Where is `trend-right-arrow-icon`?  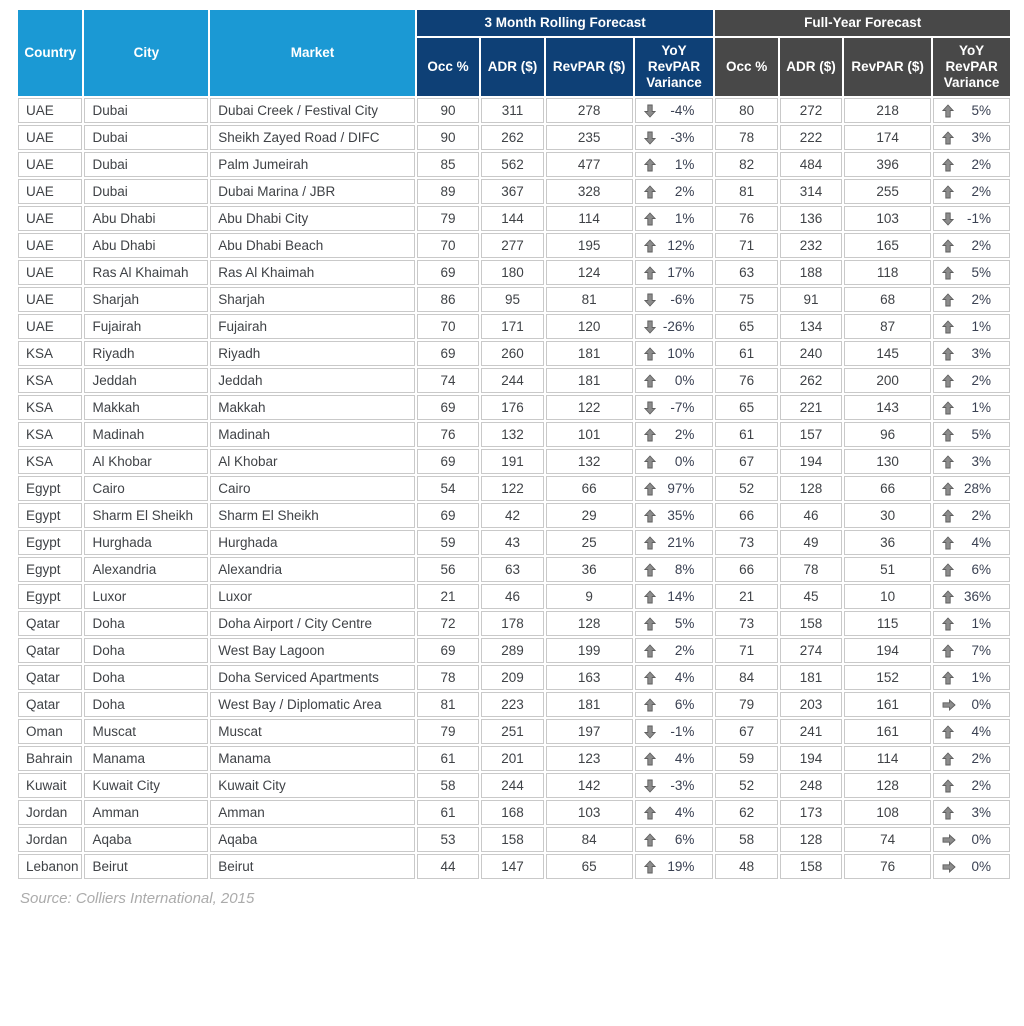
trend-right-arrow-icon is located at coordinates (949, 839).